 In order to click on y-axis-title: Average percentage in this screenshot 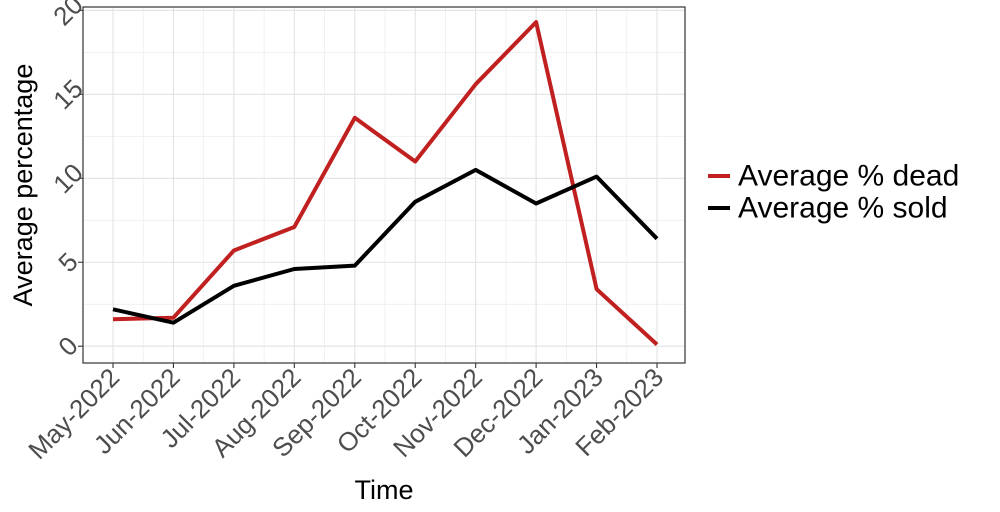, I will do `click(23, 185)`.